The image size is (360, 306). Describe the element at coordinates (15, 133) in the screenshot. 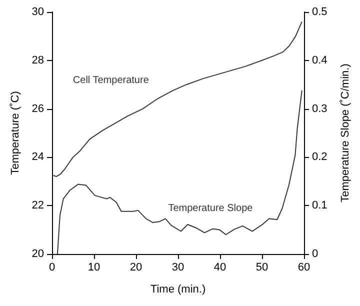

I see `y-axis-title: Temperature (˚C)` at that location.